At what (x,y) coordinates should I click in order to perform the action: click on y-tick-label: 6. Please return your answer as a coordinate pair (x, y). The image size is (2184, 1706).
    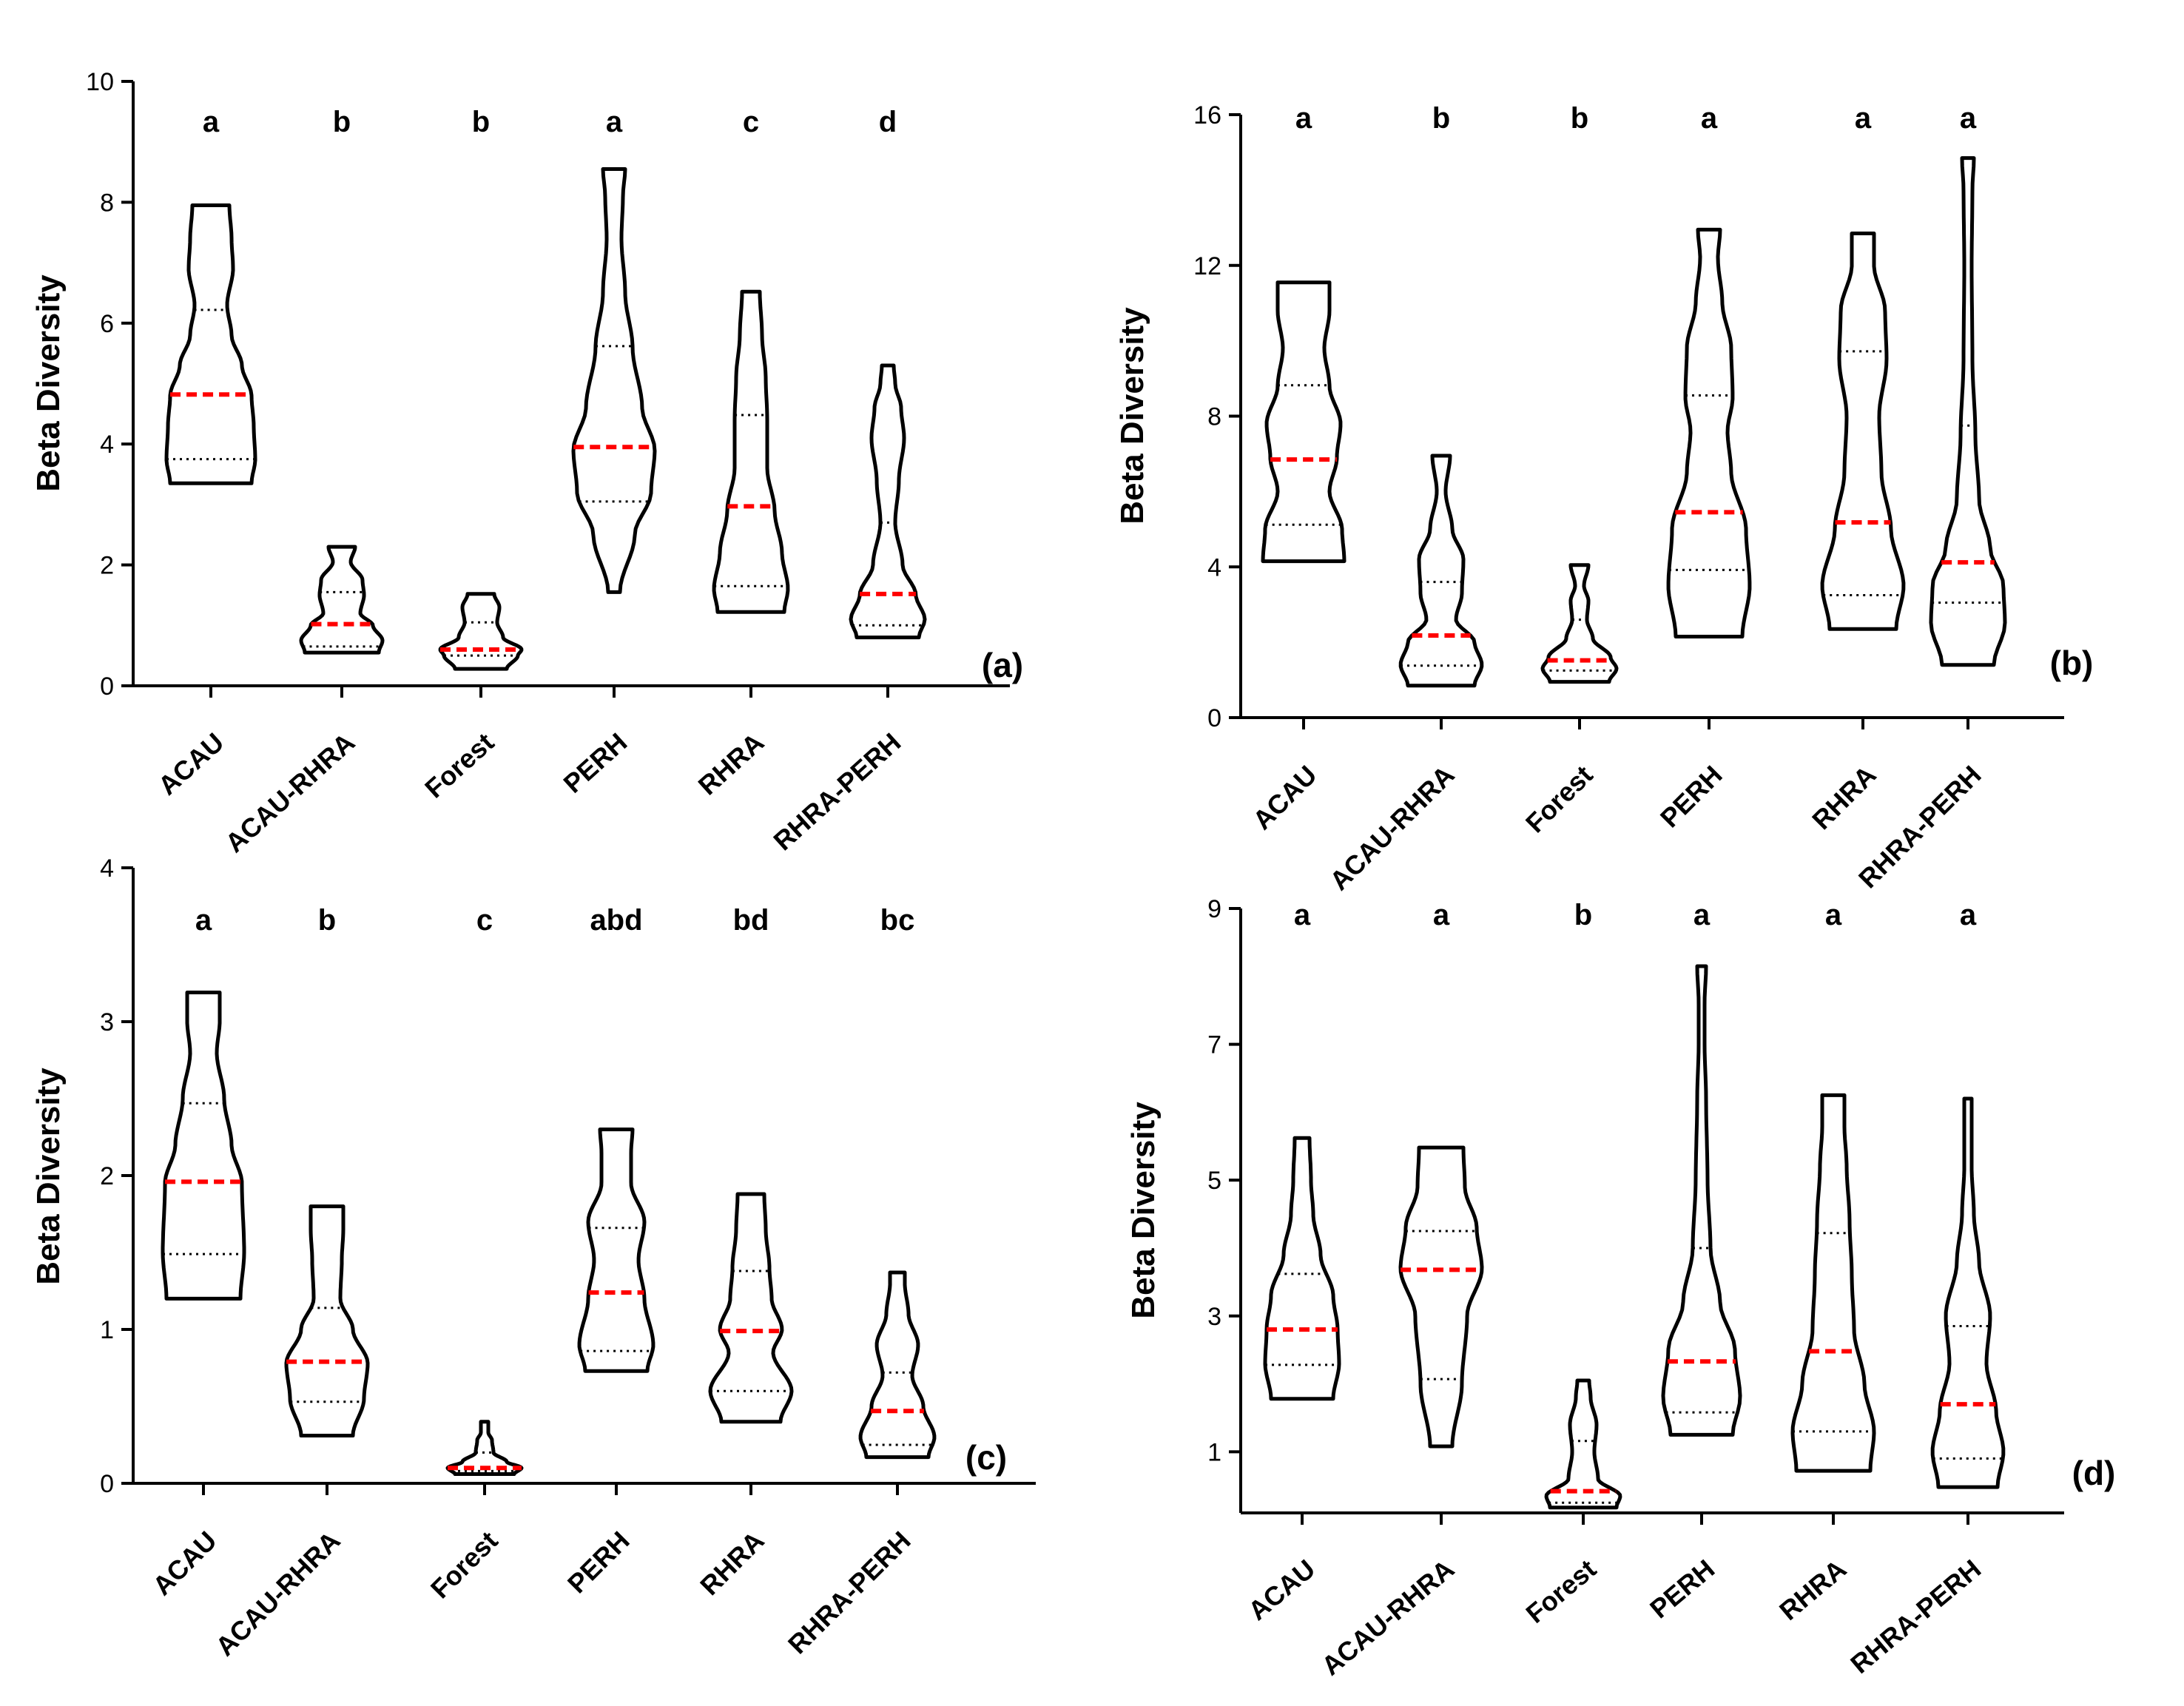
    Looking at the image, I should click on (107, 324).